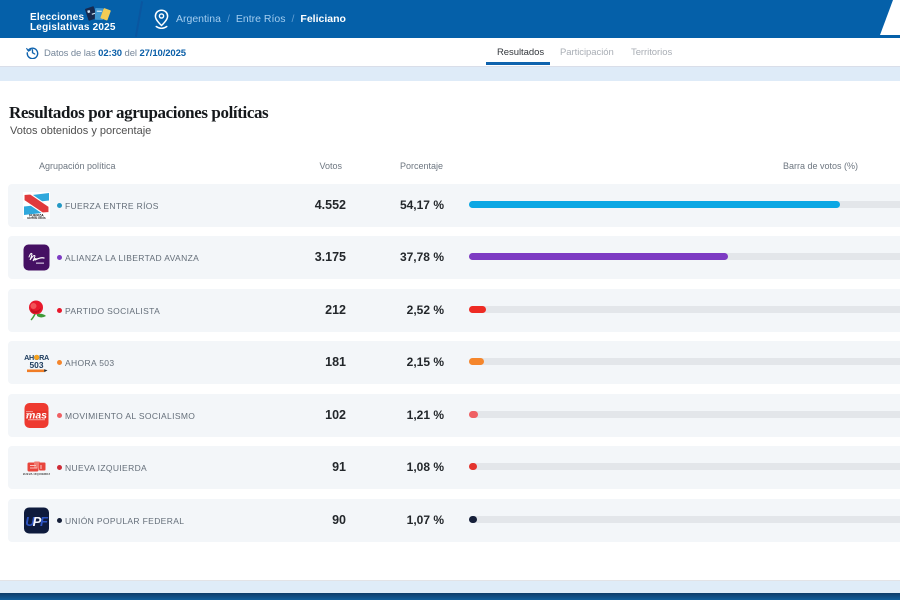  I want to click on svg-text: 503, so click(37, 365).